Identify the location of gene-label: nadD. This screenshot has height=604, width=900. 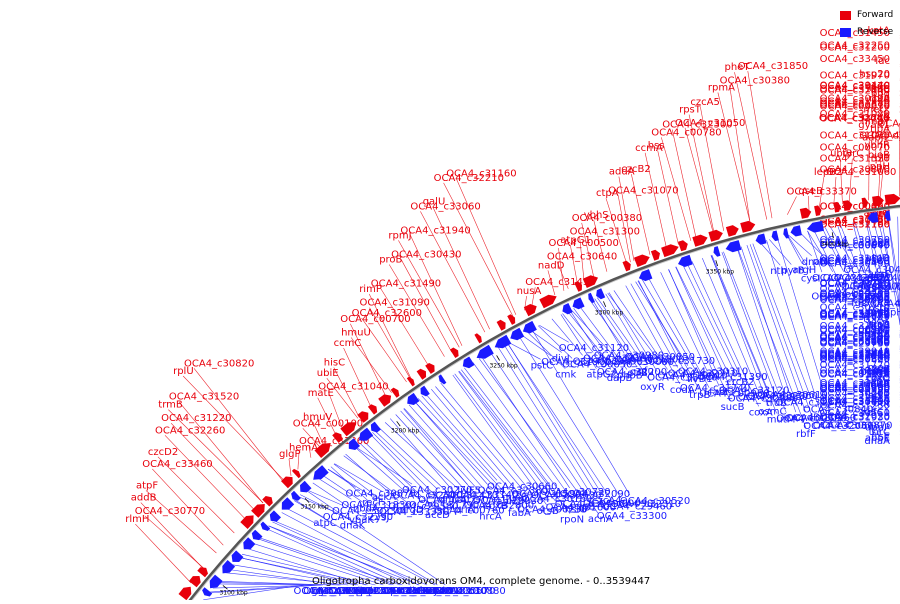
(551, 265).